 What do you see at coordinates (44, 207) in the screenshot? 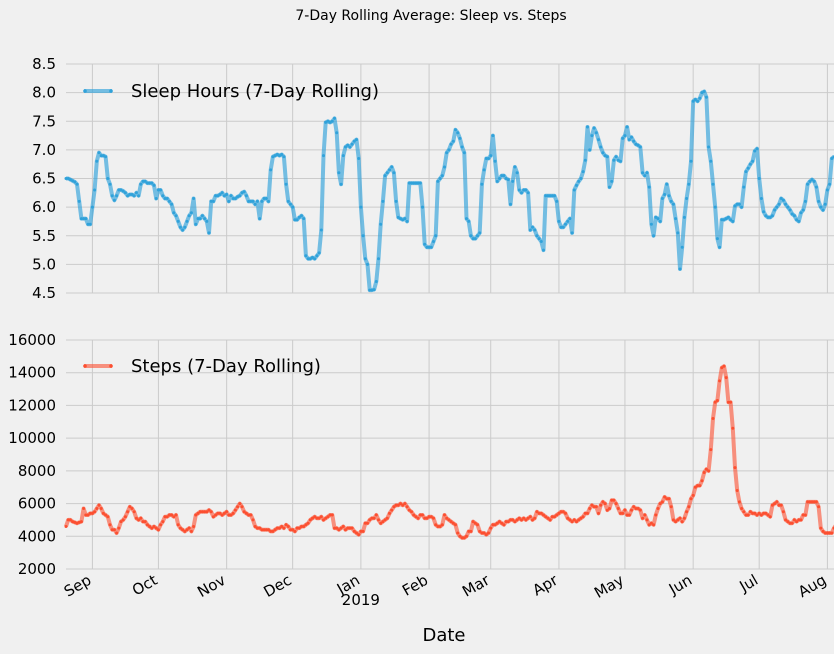
I see `sleep-y-tick-label: 6.0` at bounding box center [44, 207].